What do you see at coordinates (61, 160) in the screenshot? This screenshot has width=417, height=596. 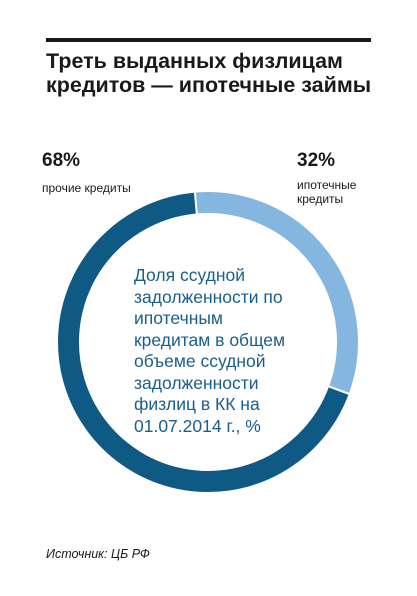 I see `slice-value-other: 68%` at bounding box center [61, 160].